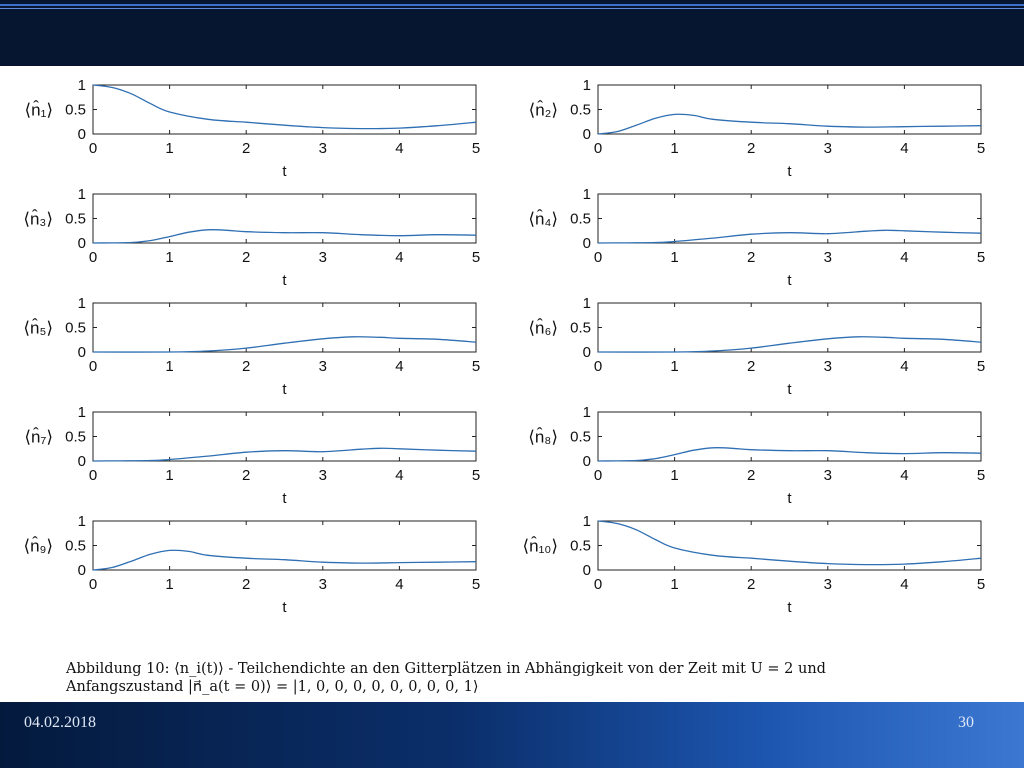 The image size is (1024, 768). What do you see at coordinates (757, 128) in the screenshot?
I see `subplot-2: 0 1 2 3 4 5 0 0.5 1 t ⟨n̂₂⟩` at bounding box center [757, 128].